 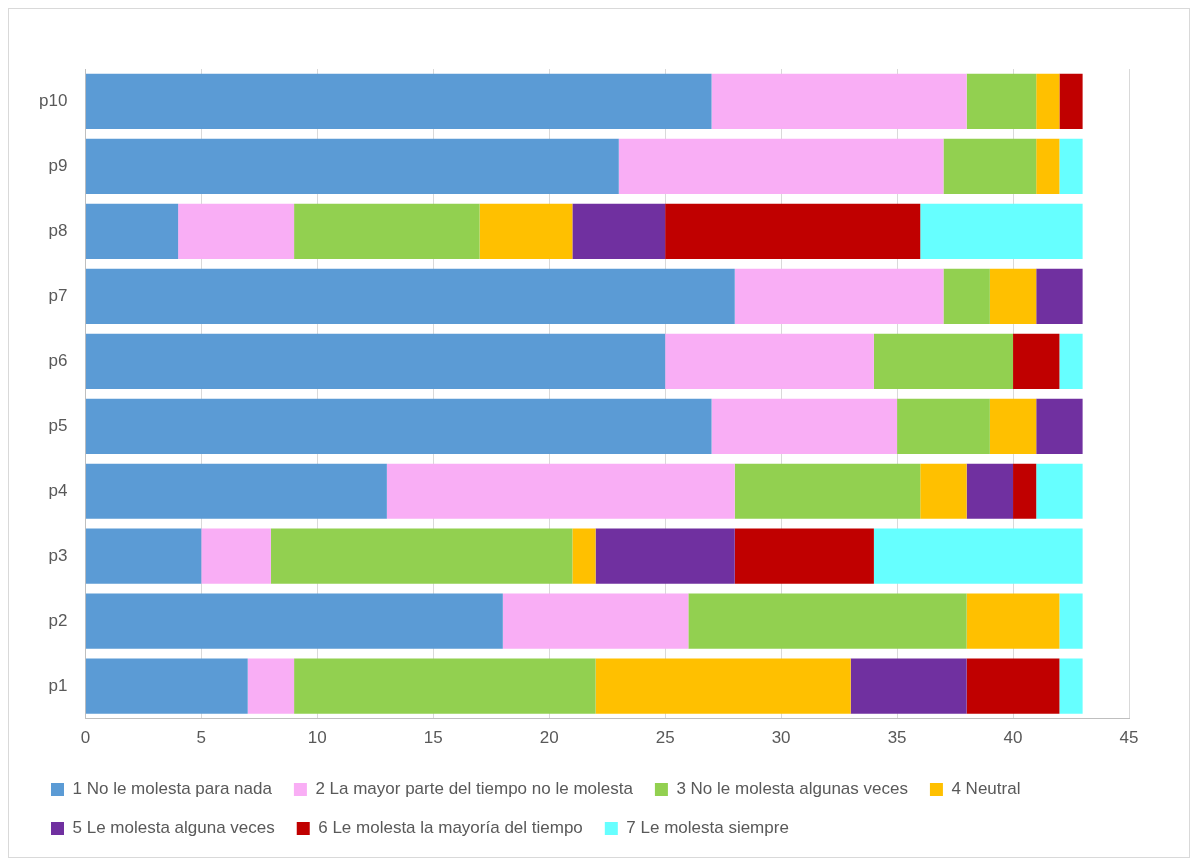 What do you see at coordinates (58, 685) in the screenshot?
I see `y-tick-label: p1` at bounding box center [58, 685].